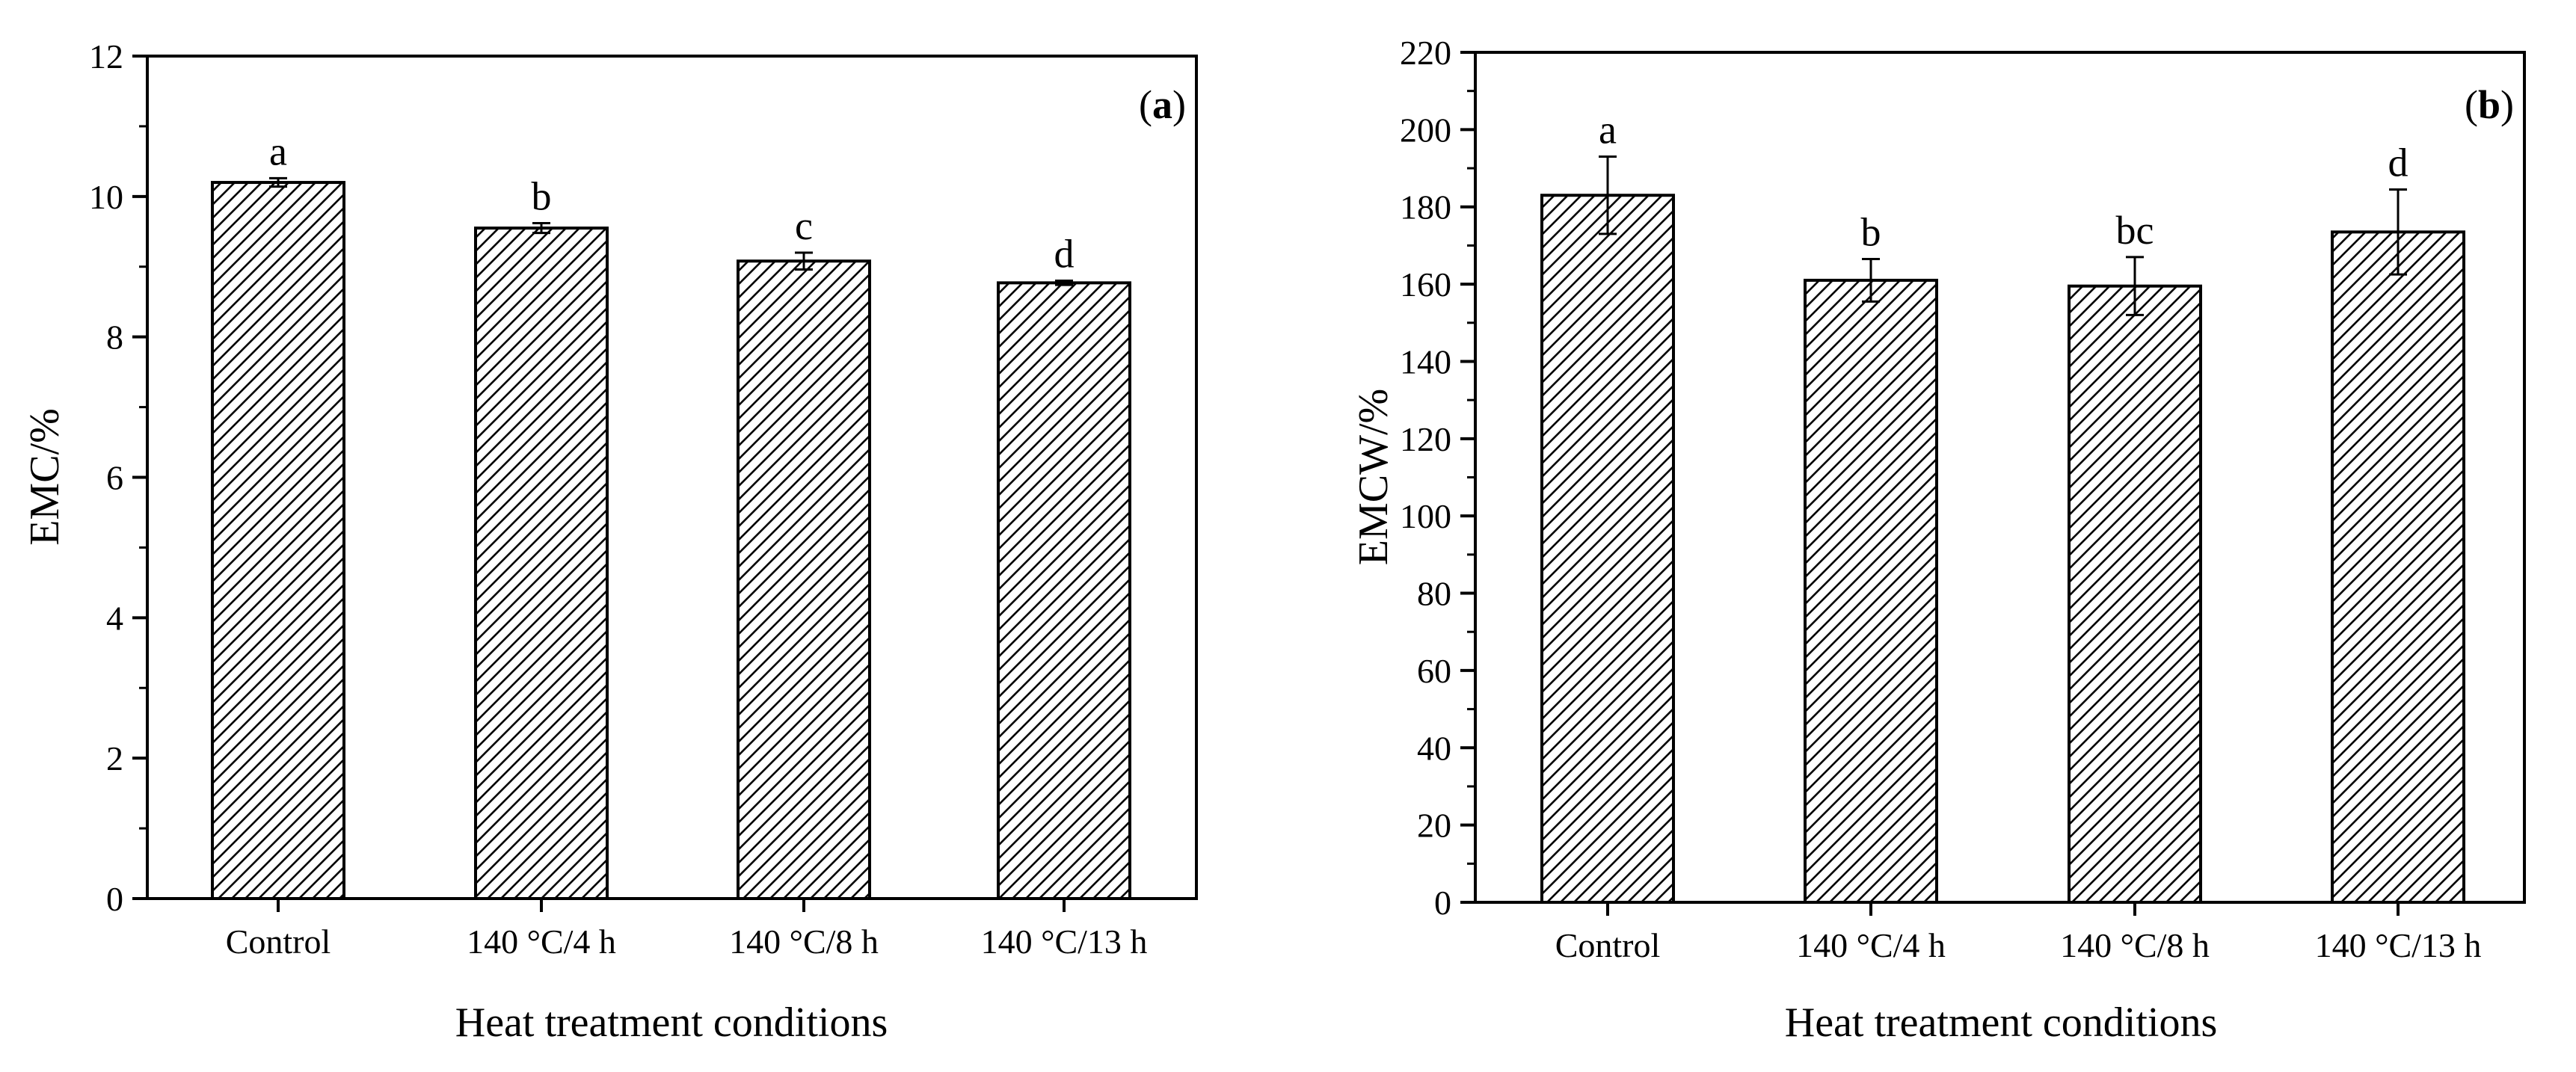  I want to click on panel-letter-b: b, so click(2489, 104).